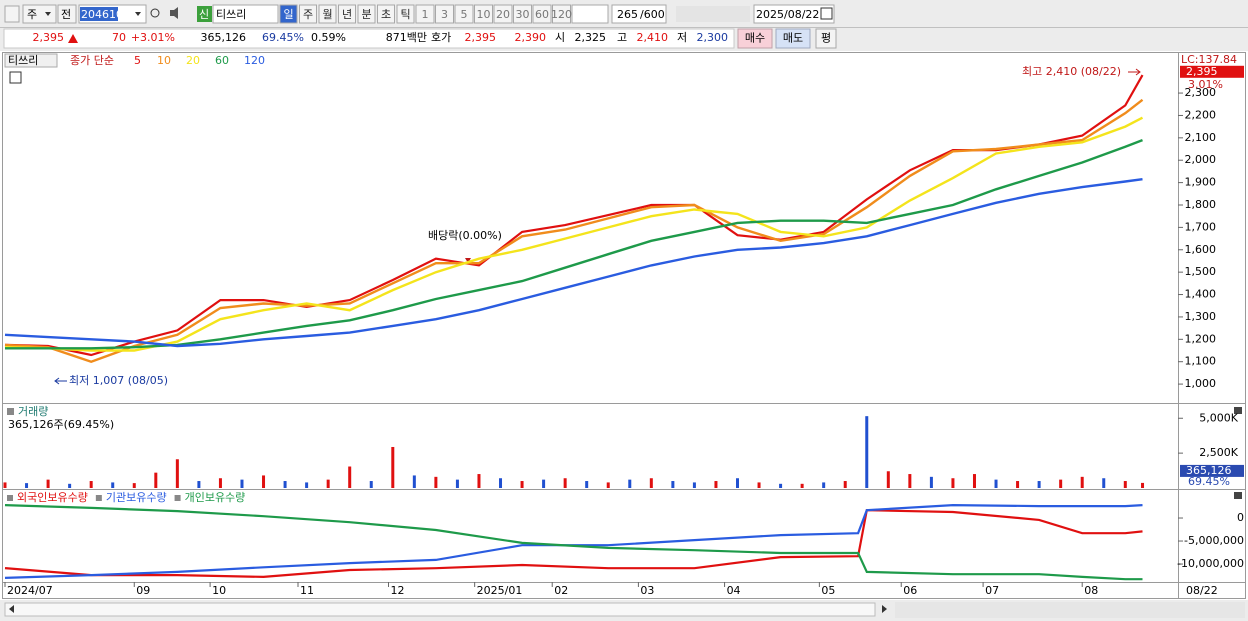 The height and width of the screenshot is (621, 1248). Describe the element at coordinates (627, 14) in the screenshot. I see `count-text: 265` at that location.